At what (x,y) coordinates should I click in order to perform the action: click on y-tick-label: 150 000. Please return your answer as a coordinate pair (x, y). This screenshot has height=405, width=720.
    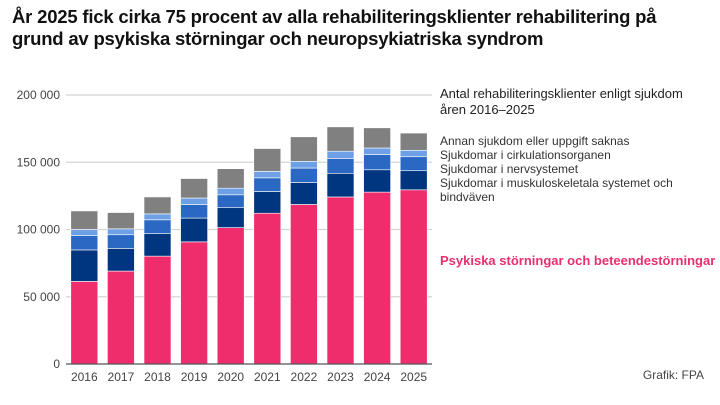
    Looking at the image, I should click on (39, 162).